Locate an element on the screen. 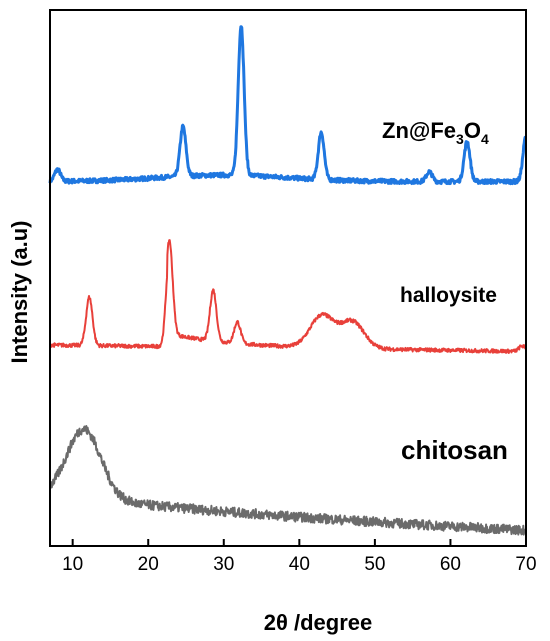 The width and height of the screenshot is (550, 641). x-tick-label: 60 is located at coordinates (450, 564).